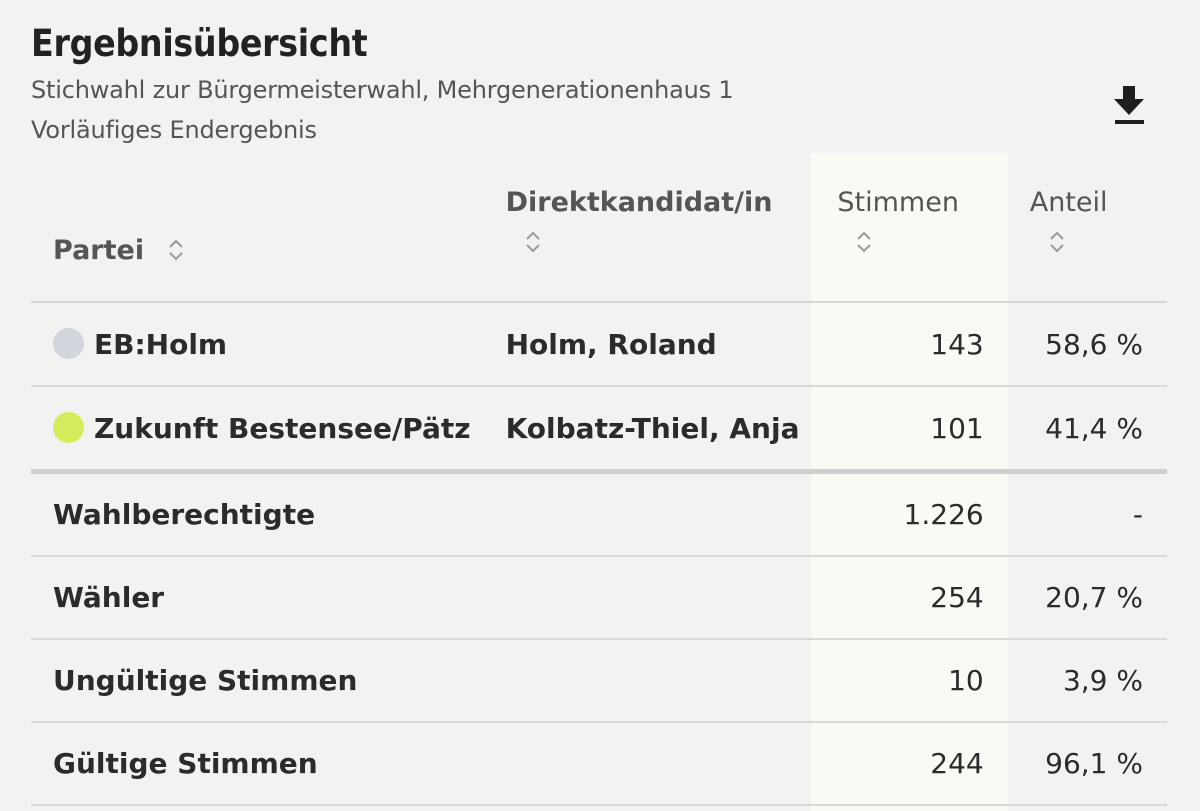 This screenshot has height=811, width=1200. I want to click on party-cell: Zukunft Bestensee/Pätz, so click(268, 430).